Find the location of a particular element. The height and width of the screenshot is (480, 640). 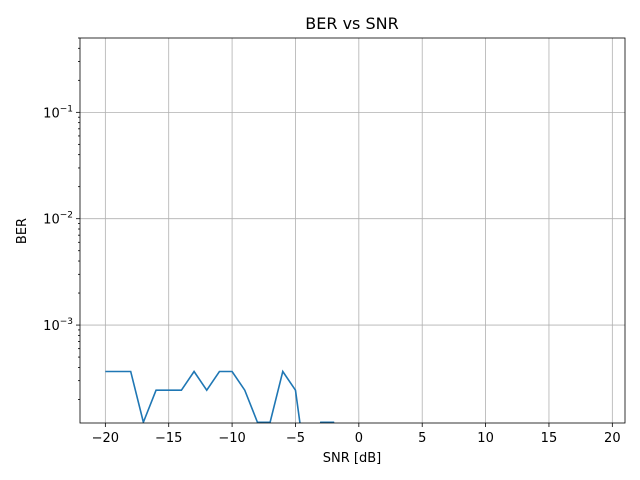

x-tick-label: 10 is located at coordinates (485, 438).